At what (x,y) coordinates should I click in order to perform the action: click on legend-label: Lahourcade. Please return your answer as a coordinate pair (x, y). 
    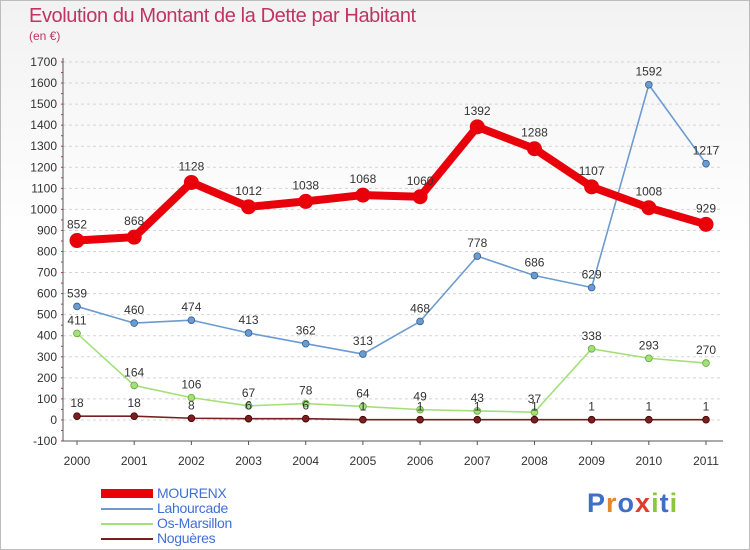
    Looking at the image, I should click on (192, 508).